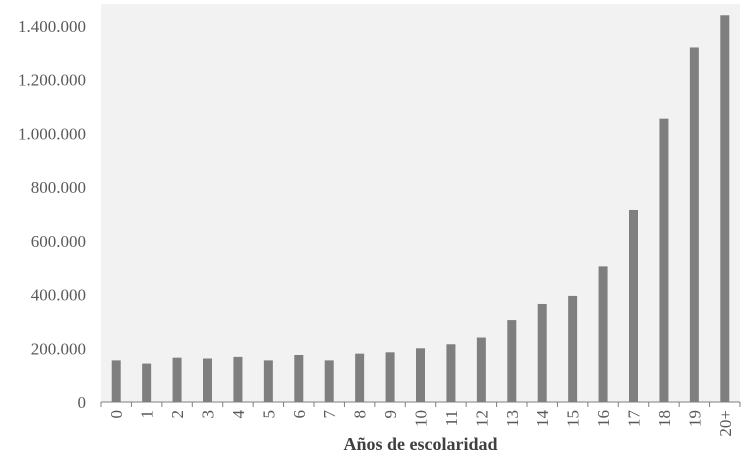 The image size is (743, 458). Describe the element at coordinates (420, 444) in the screenshot. I see `x-axis-title: Años de escolaridad` at that location.